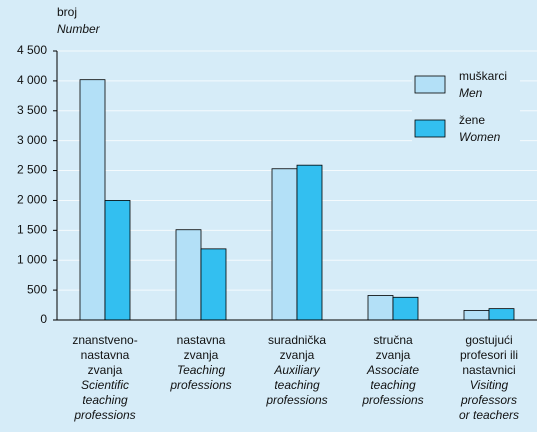 This screenshot has height=432, width=537. What do you see at coordinates (393, 340) in the screenshot?
I see `x-tick-label: stručna` at bounding box center [393, 340].